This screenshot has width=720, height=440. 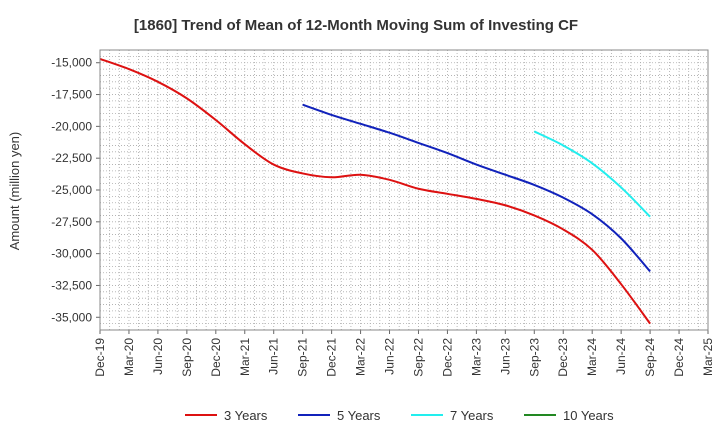 What do you see at coordinates (332, 357) in the screenshot?
I see `x-tick-label: Dec-21` at bounding box center [332, 357].